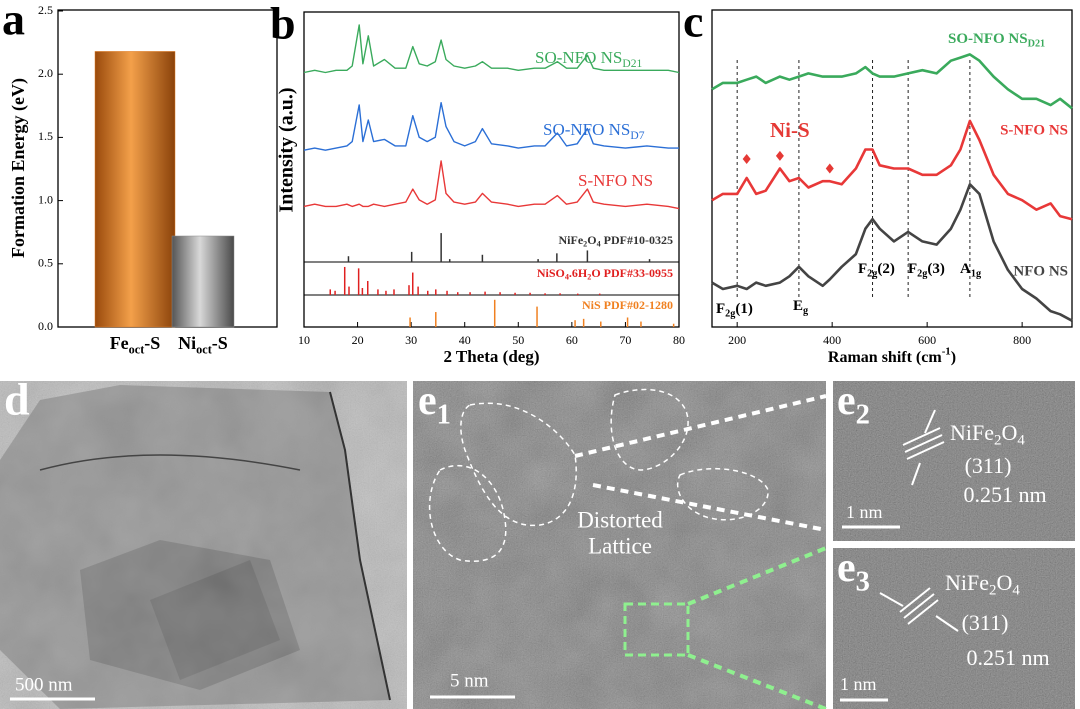  What do you see at coordinates (926, 270) in the screenshot?
I see `mode-label: F2g(3)` at bounding box center [926, 270].